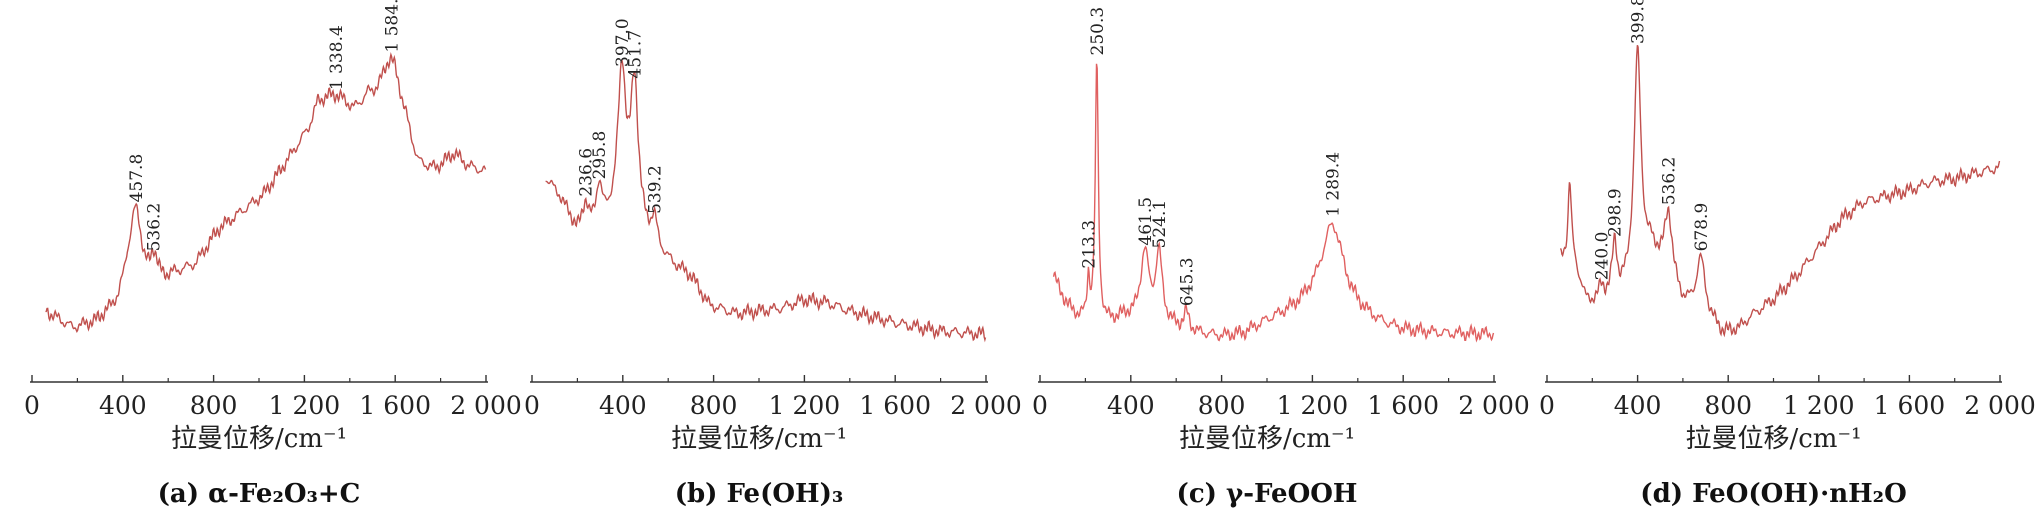 This screenshot has height=531, width=2040. What do you see at coordinates (623, 42) in the screenshot?
I see `peak-label-b: 397.0` at bounding box center [623, 42].